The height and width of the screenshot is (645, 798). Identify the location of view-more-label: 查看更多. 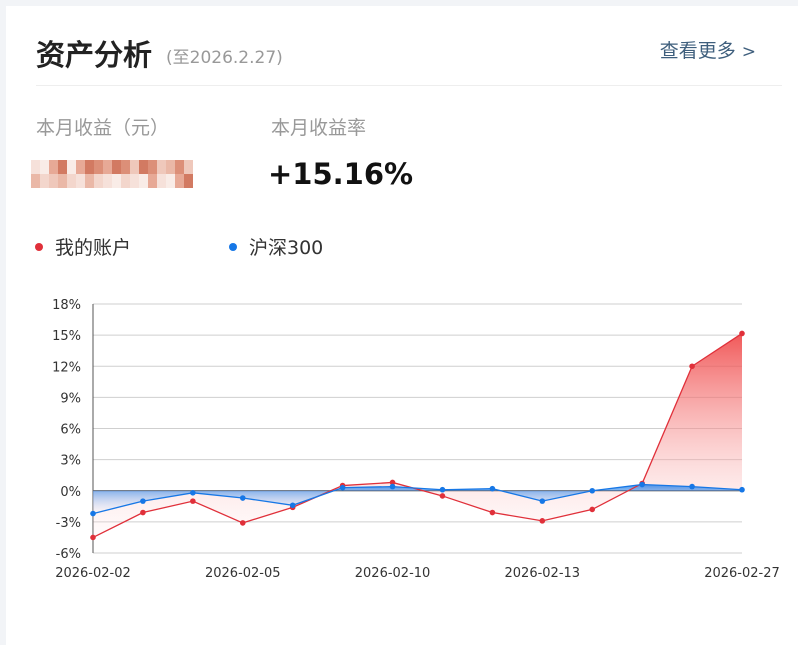
(697, 51).